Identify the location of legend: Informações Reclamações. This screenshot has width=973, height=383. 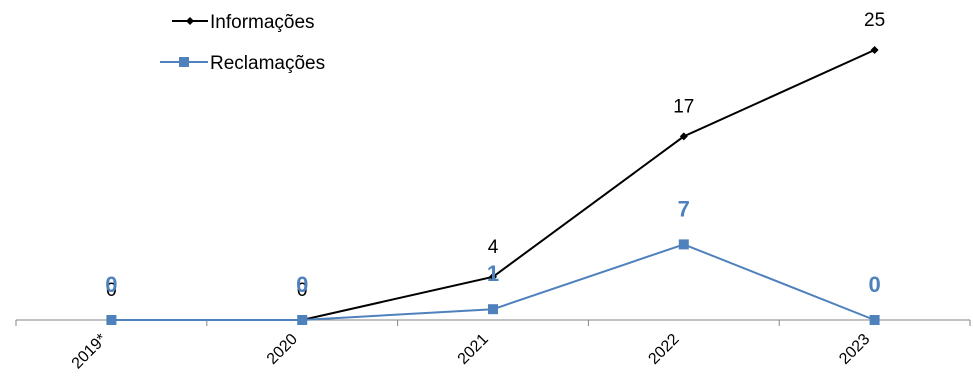
(242, 43).